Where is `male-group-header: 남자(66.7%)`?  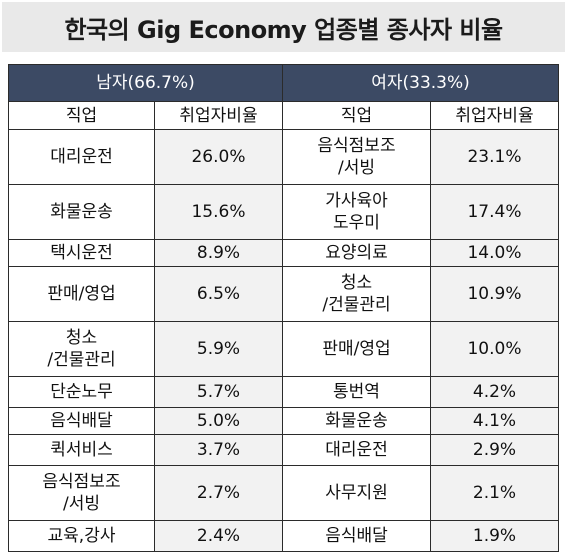 male-group-header: 남자(66.7%) is located at coordinates (145, 83).